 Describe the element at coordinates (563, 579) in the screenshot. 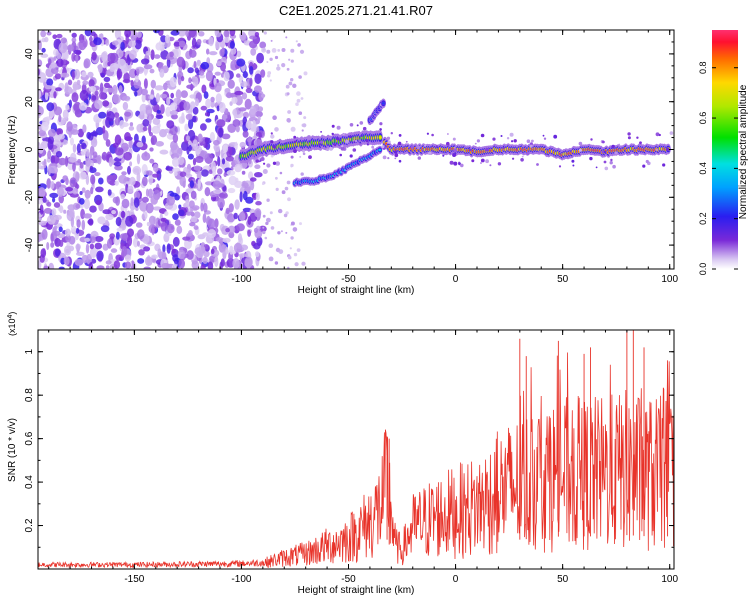

I see `snr-xtick-label: 50` at that location.